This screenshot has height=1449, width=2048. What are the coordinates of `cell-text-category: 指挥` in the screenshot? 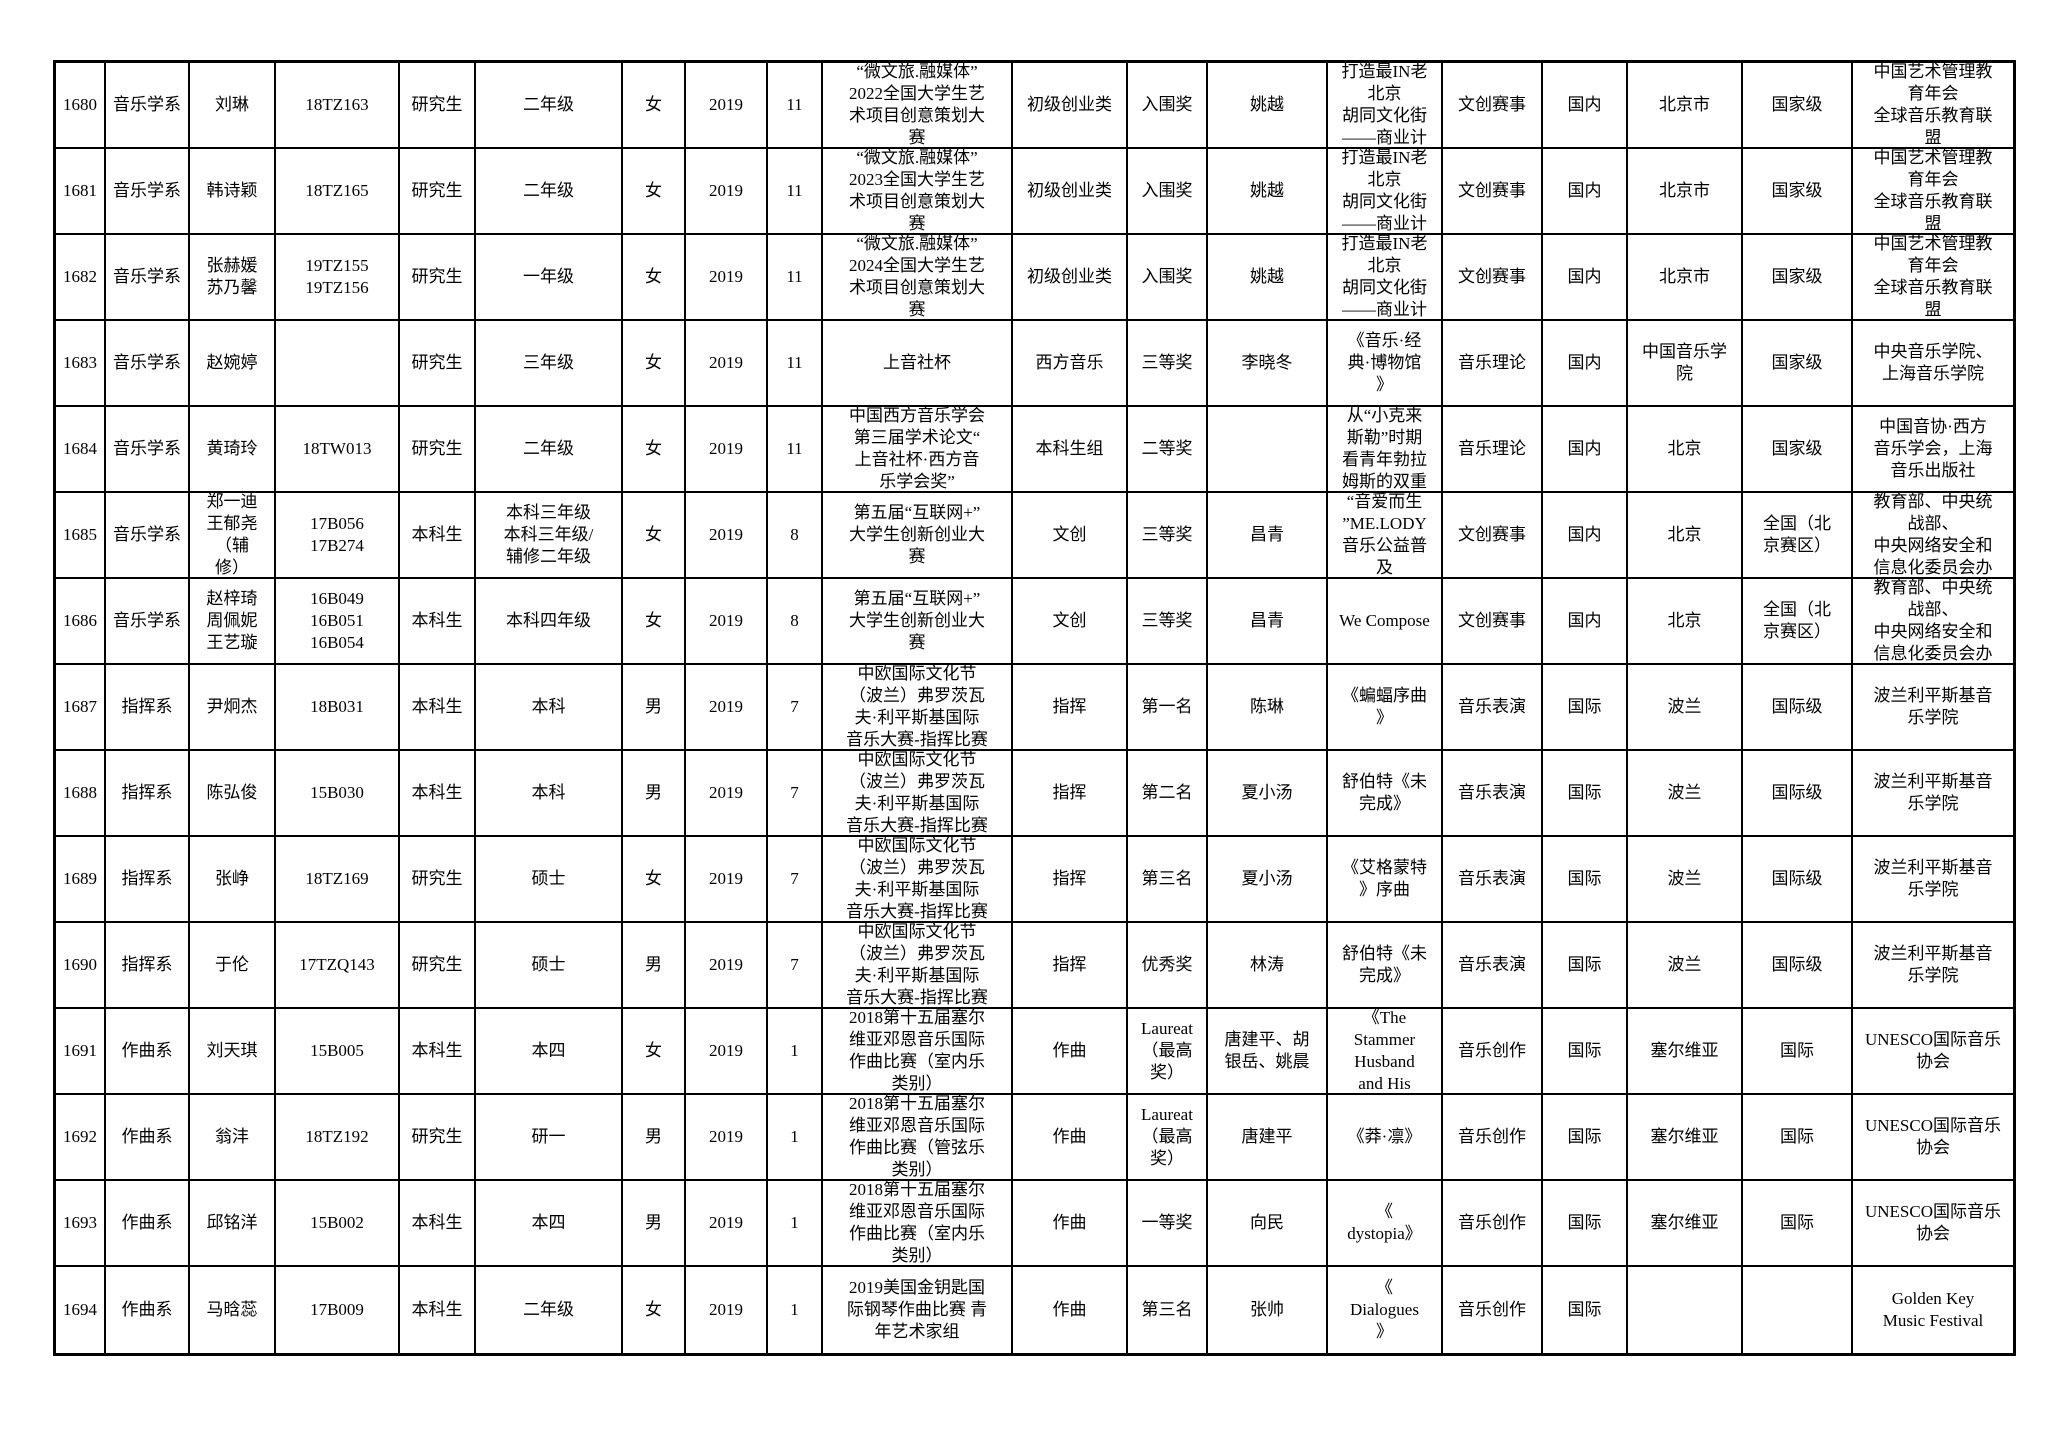 It's located at (1069, 706).